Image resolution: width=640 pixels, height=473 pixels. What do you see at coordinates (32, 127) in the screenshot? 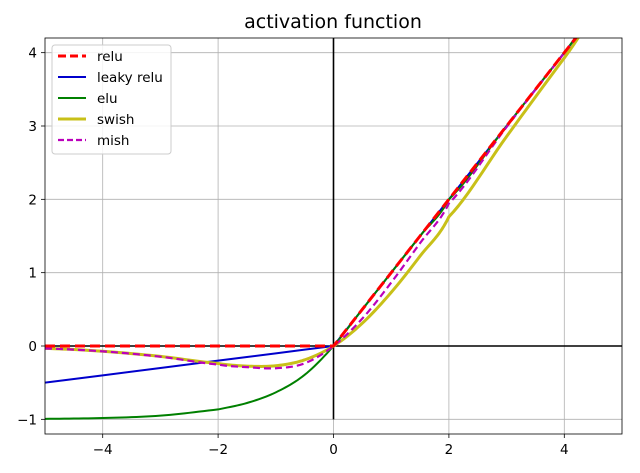
I see `y-tick-label: 3` at bounding box center [32, 127].